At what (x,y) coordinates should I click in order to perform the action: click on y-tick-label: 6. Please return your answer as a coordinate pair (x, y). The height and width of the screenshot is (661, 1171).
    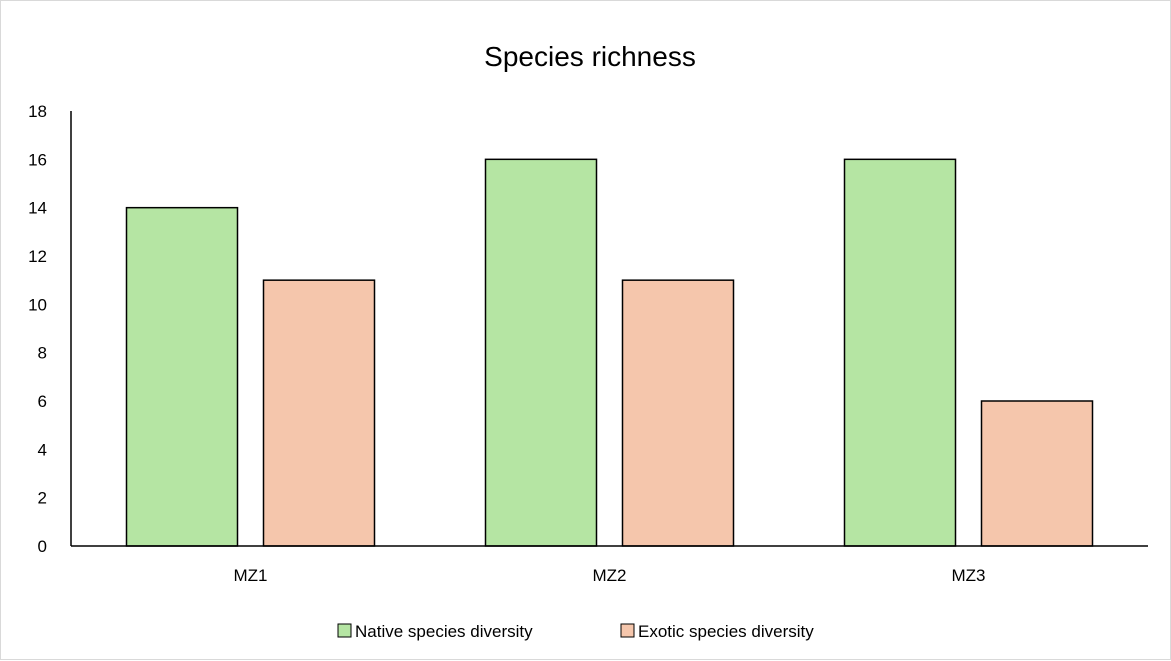
    Looking at the image, I should click on (42, 401).